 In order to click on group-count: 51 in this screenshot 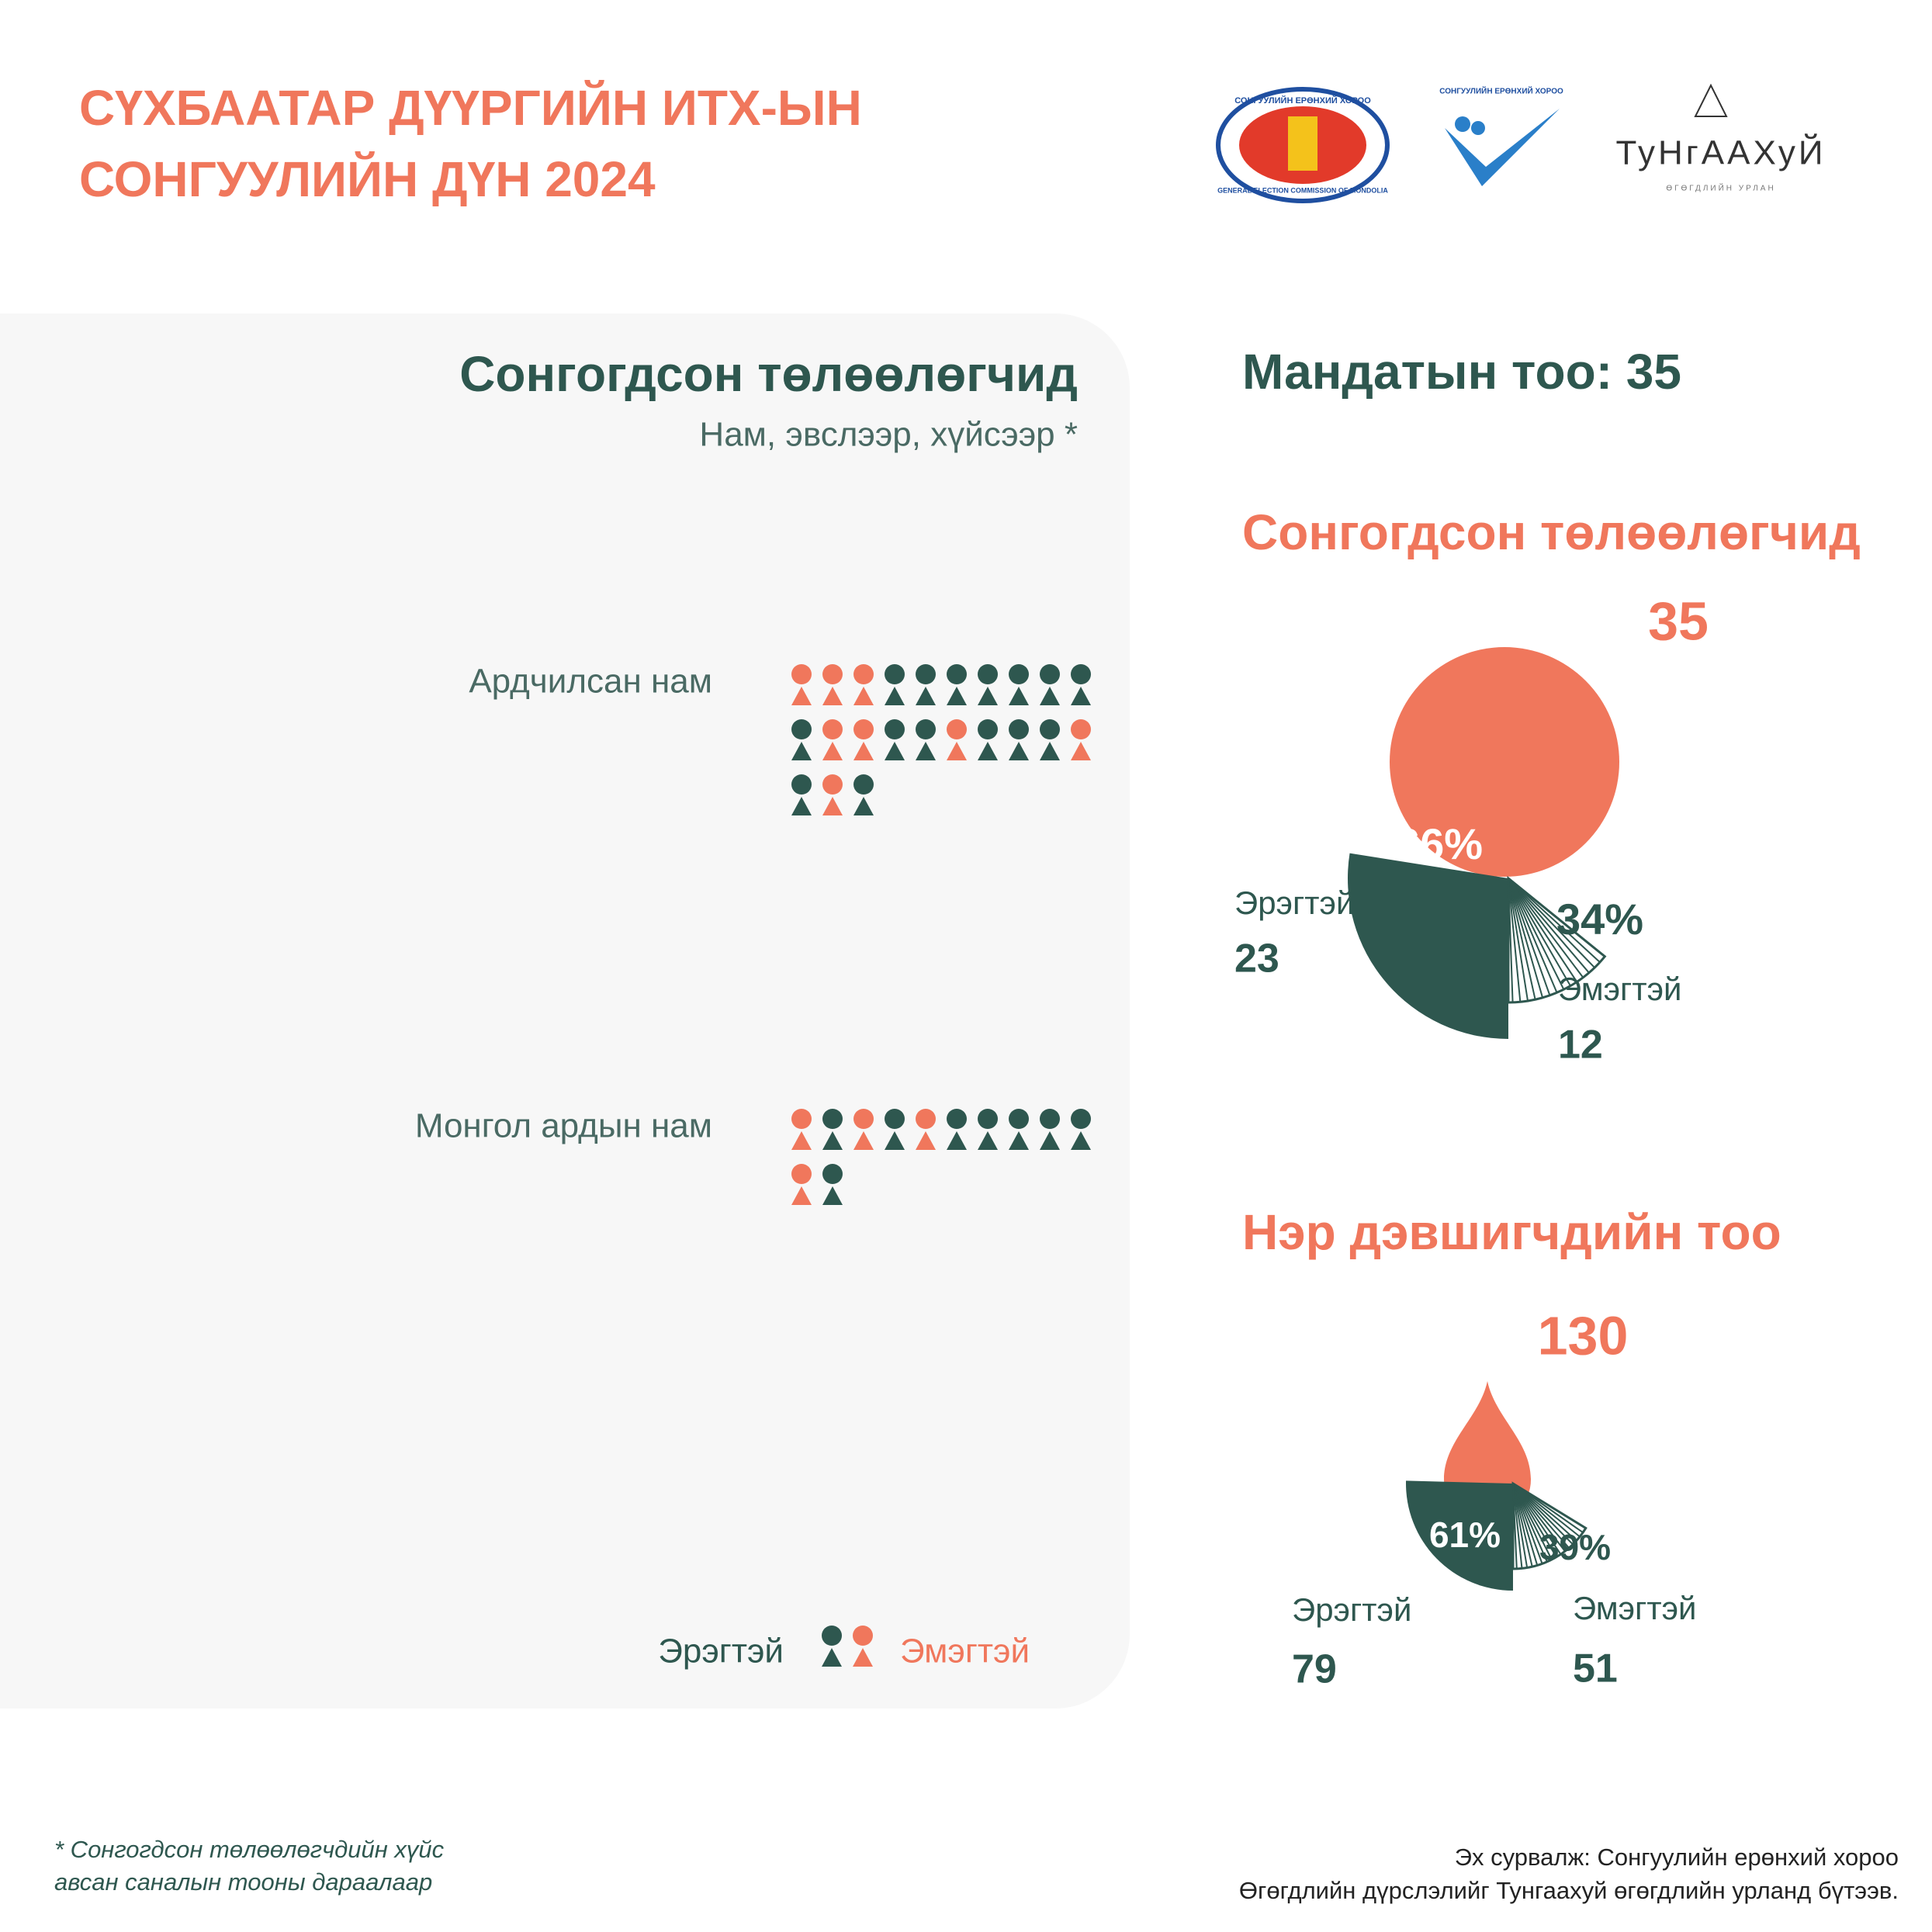, I will do `click(1595, 1669)`.